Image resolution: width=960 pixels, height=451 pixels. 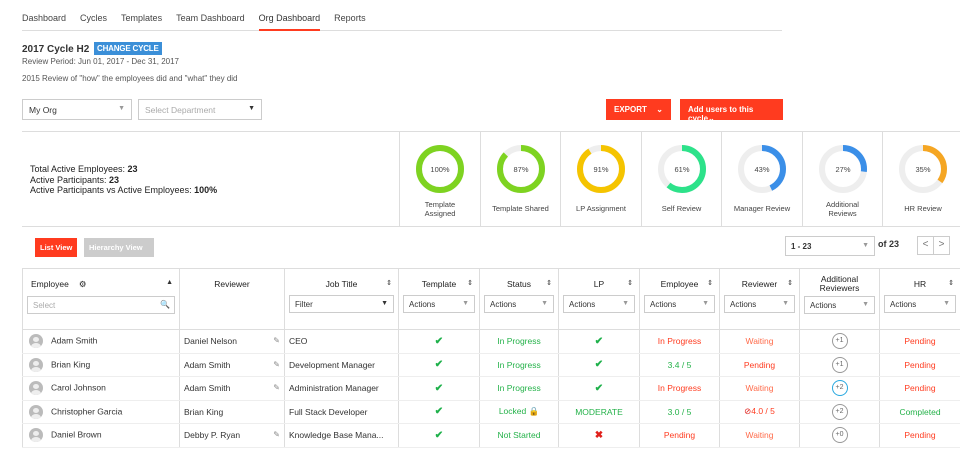 I want to click on nav-org-dashboard: Org Dashboard, so click(x=289, y=15).